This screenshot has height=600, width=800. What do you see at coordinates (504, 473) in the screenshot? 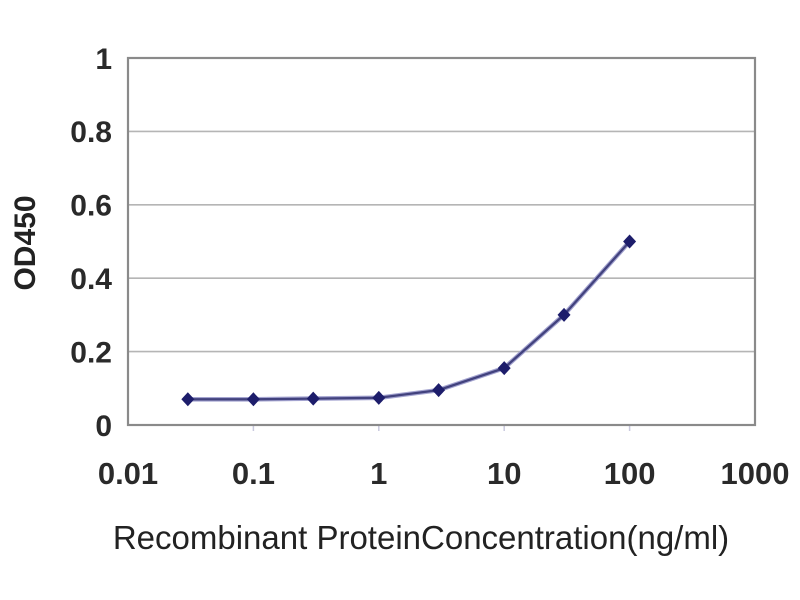
I see `x-tick-label: 10` at bounding box center [504, 473].